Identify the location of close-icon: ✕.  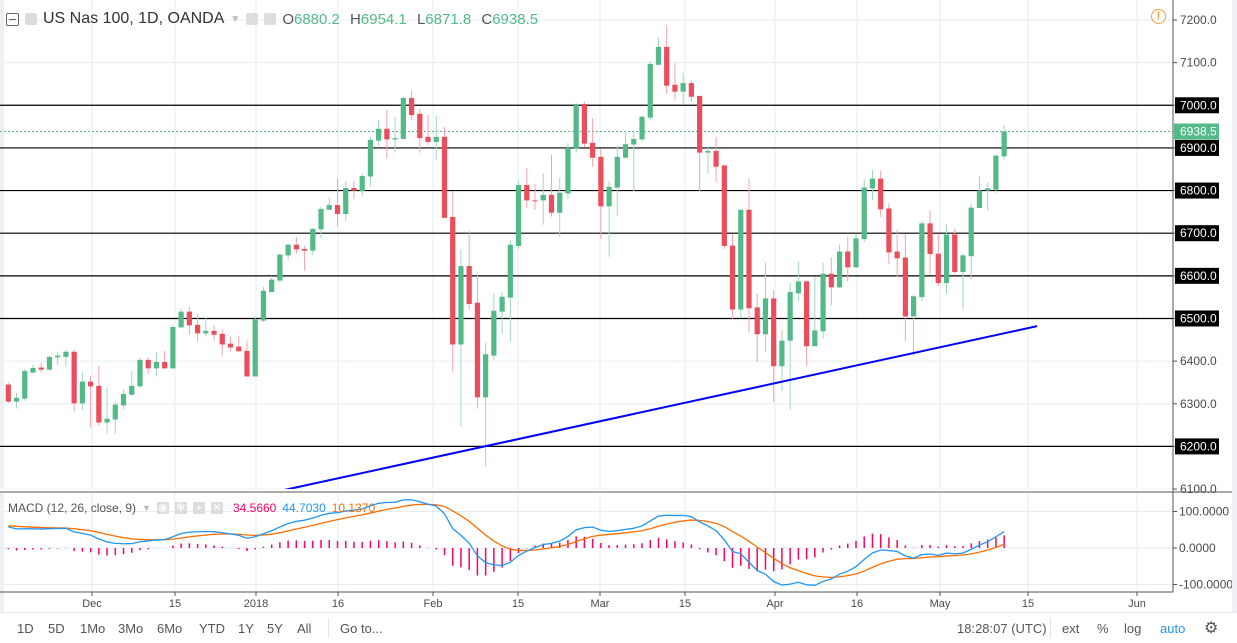
(216, 508).